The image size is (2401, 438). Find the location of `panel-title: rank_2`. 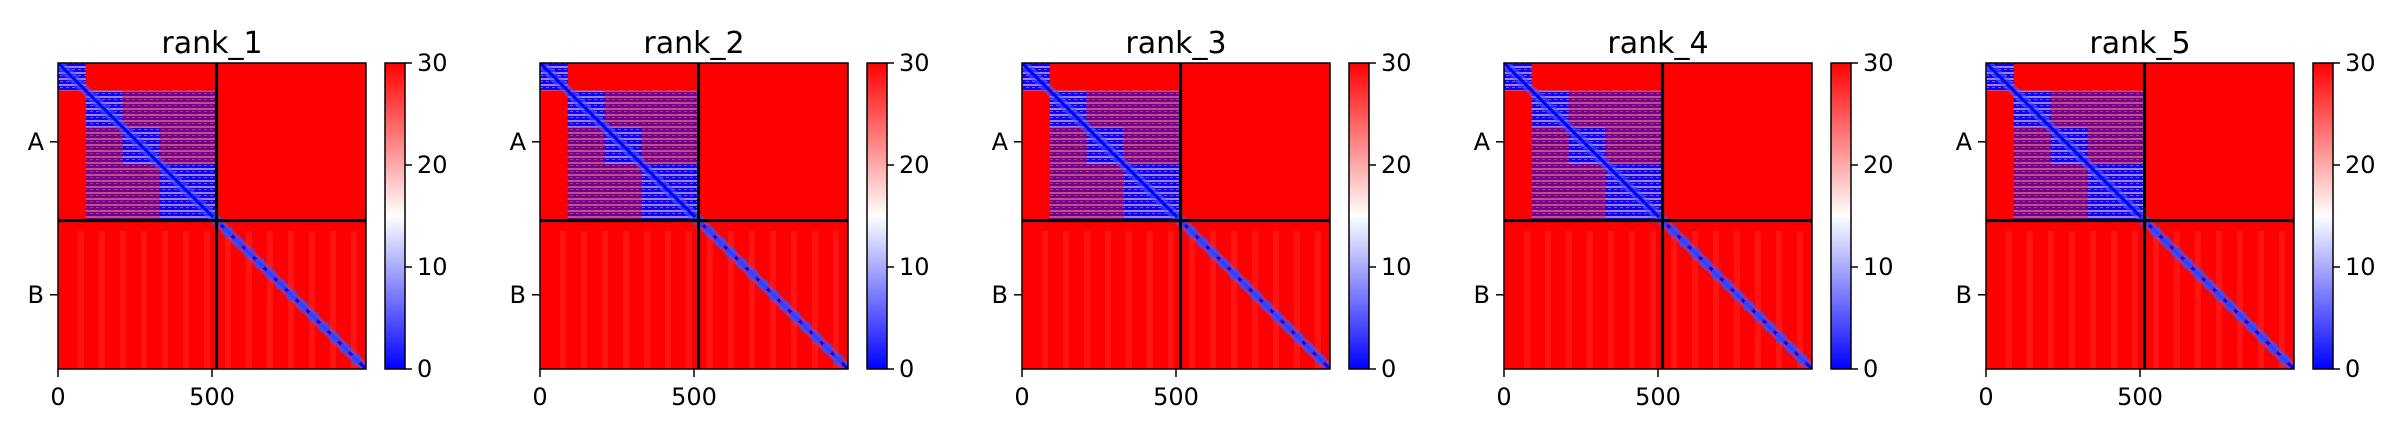

panel-title: rank_2 is located at coordinates (693, 43).